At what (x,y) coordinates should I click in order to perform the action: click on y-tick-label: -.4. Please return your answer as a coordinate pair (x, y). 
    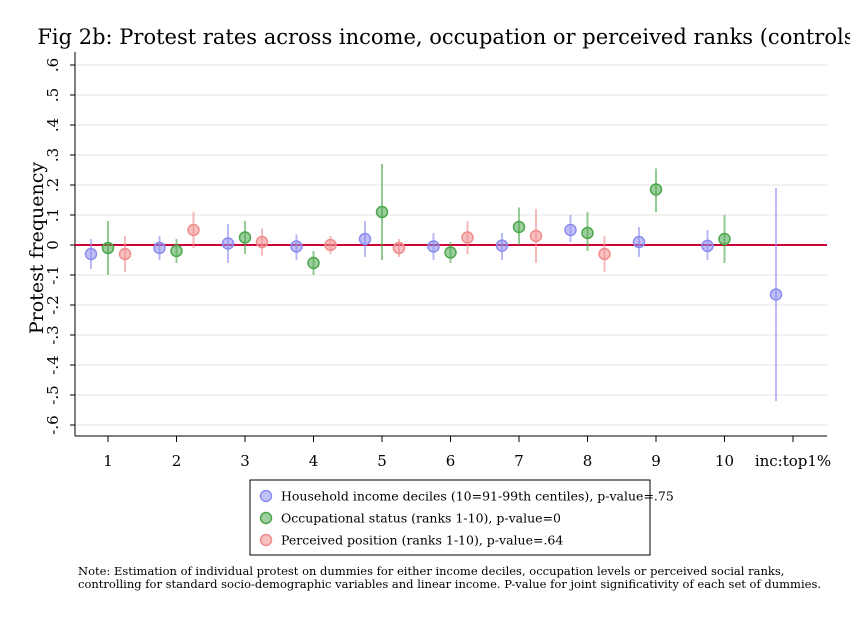
    Looking at the image, I should click on (53, 364).